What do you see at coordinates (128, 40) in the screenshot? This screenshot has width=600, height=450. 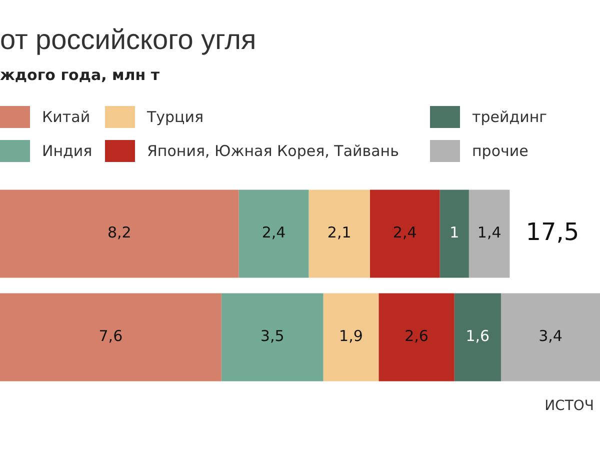 I see `chart-title: от российского угля` at bounding box center [128, 40].